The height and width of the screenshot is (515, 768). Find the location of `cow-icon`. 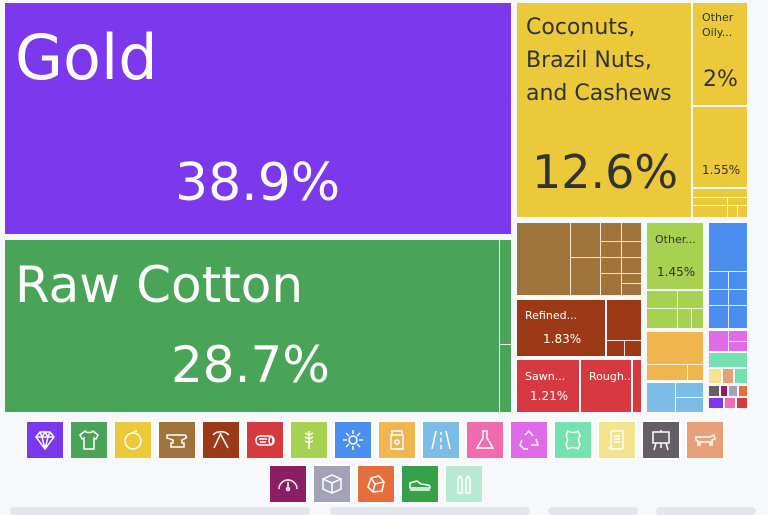

cow-icon is located at coordinates (705, 439).